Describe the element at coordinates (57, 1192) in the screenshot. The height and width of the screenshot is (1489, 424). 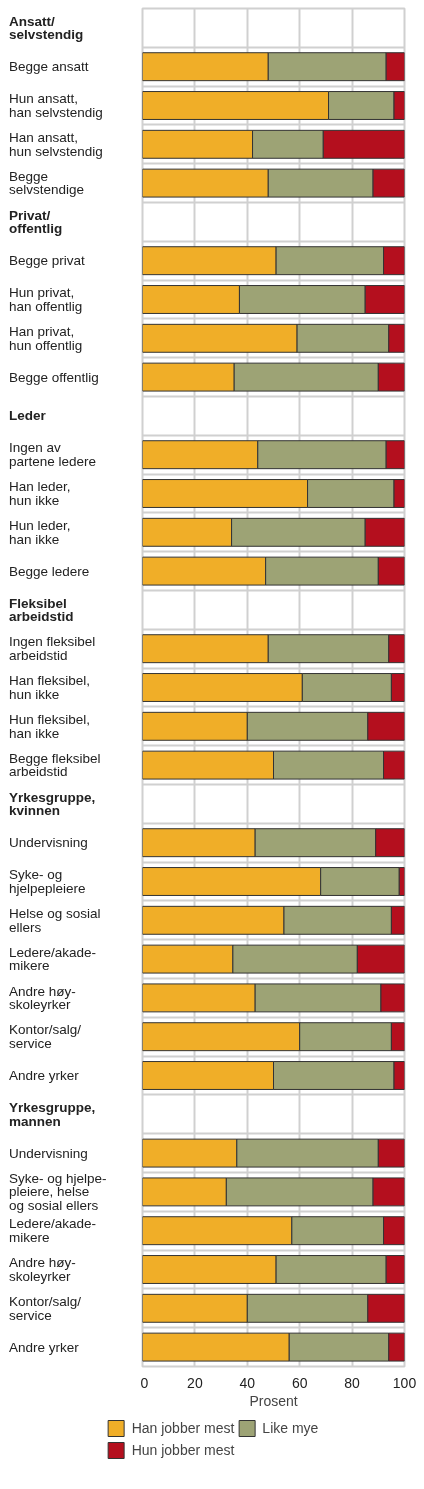
I see `y-tick-label: Syke- og hjelpe- pleiere, helse og sosial ellers` at that location.